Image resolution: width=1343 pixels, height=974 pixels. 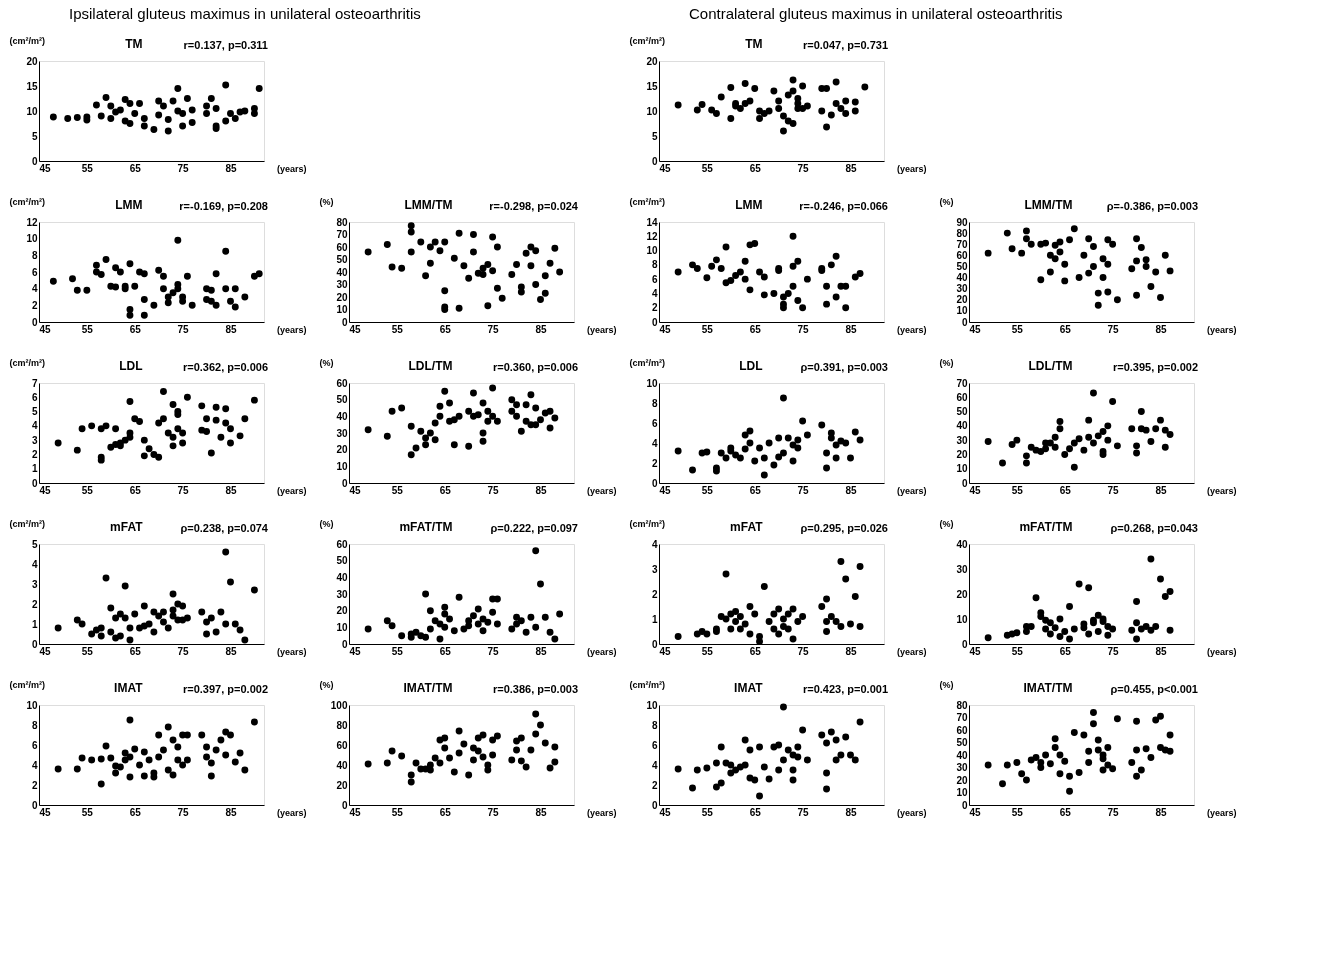 What do you see at coordinates (962, 412) in the screenshot?
I see `y-tick-label: 50` at bounding box center [962, 412].